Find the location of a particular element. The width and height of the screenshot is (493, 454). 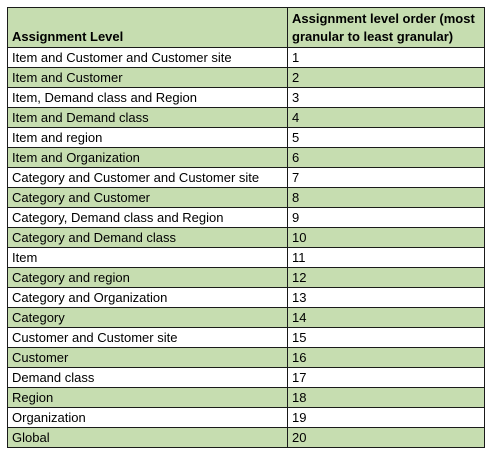

assignment-level-cell: Demand class is located at coordinates (147, 377).